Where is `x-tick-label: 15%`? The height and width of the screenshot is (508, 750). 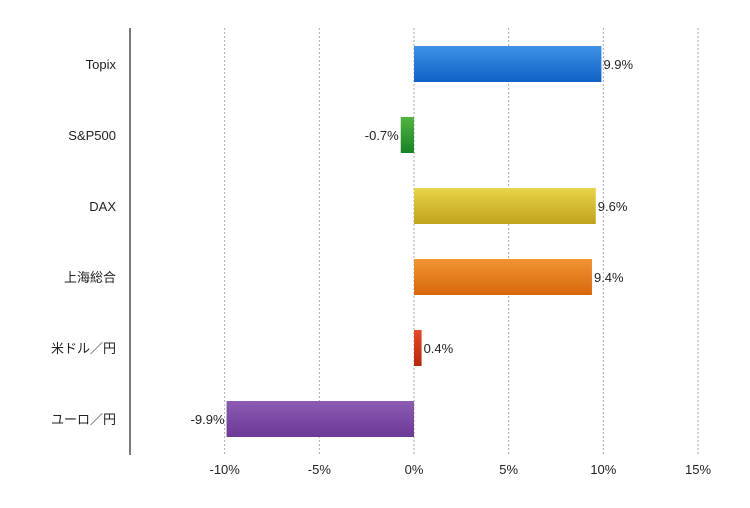 x-tick-label: 15% is located at coordinates (698, 469).